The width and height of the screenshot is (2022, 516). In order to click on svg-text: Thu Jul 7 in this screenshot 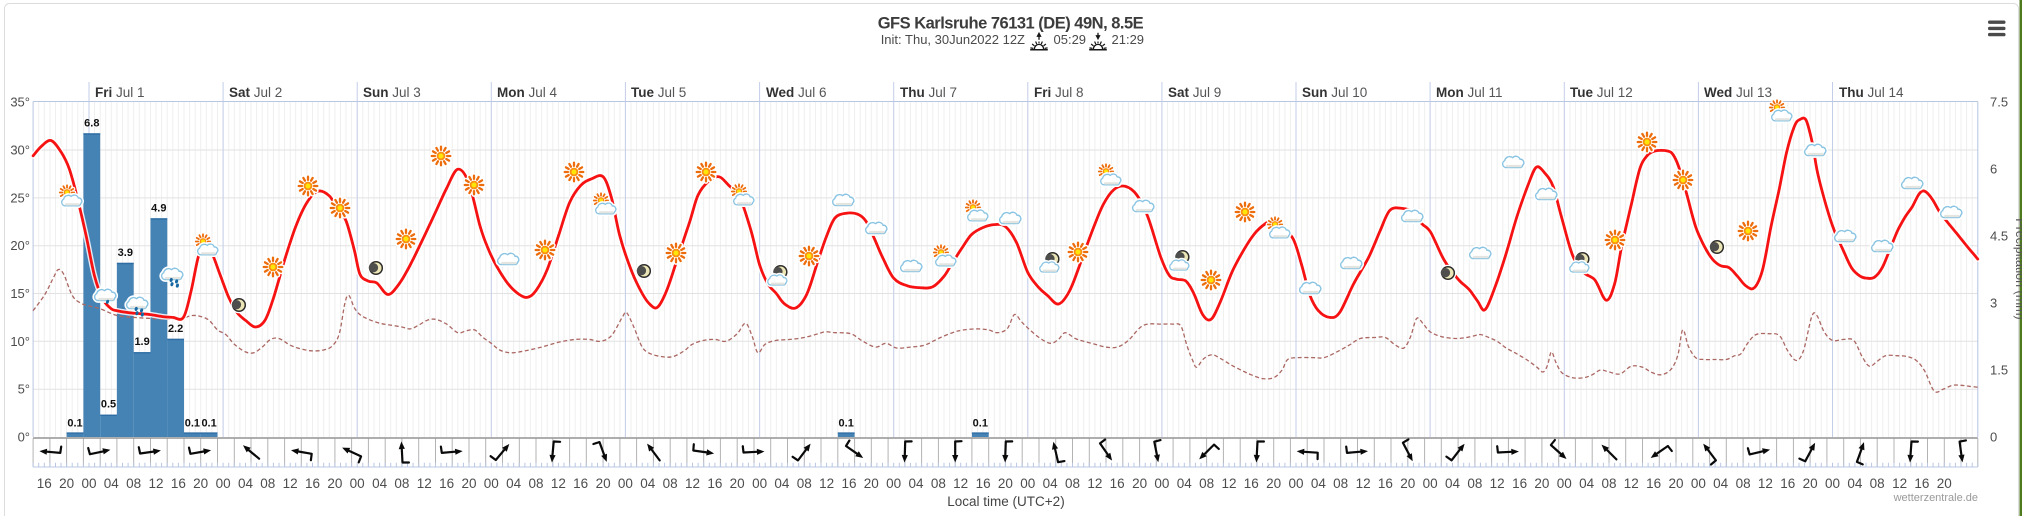, I will do `click(928, 92)`.